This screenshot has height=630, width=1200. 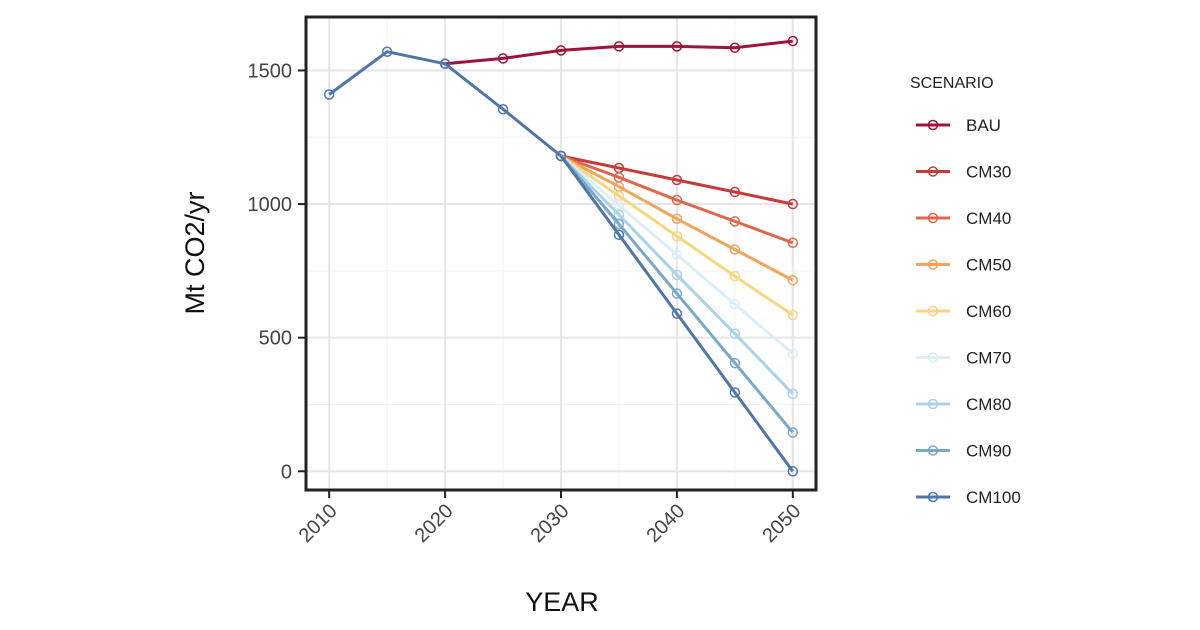 I want to click on y-tick-label: 1500, so click(x=270, y=71).